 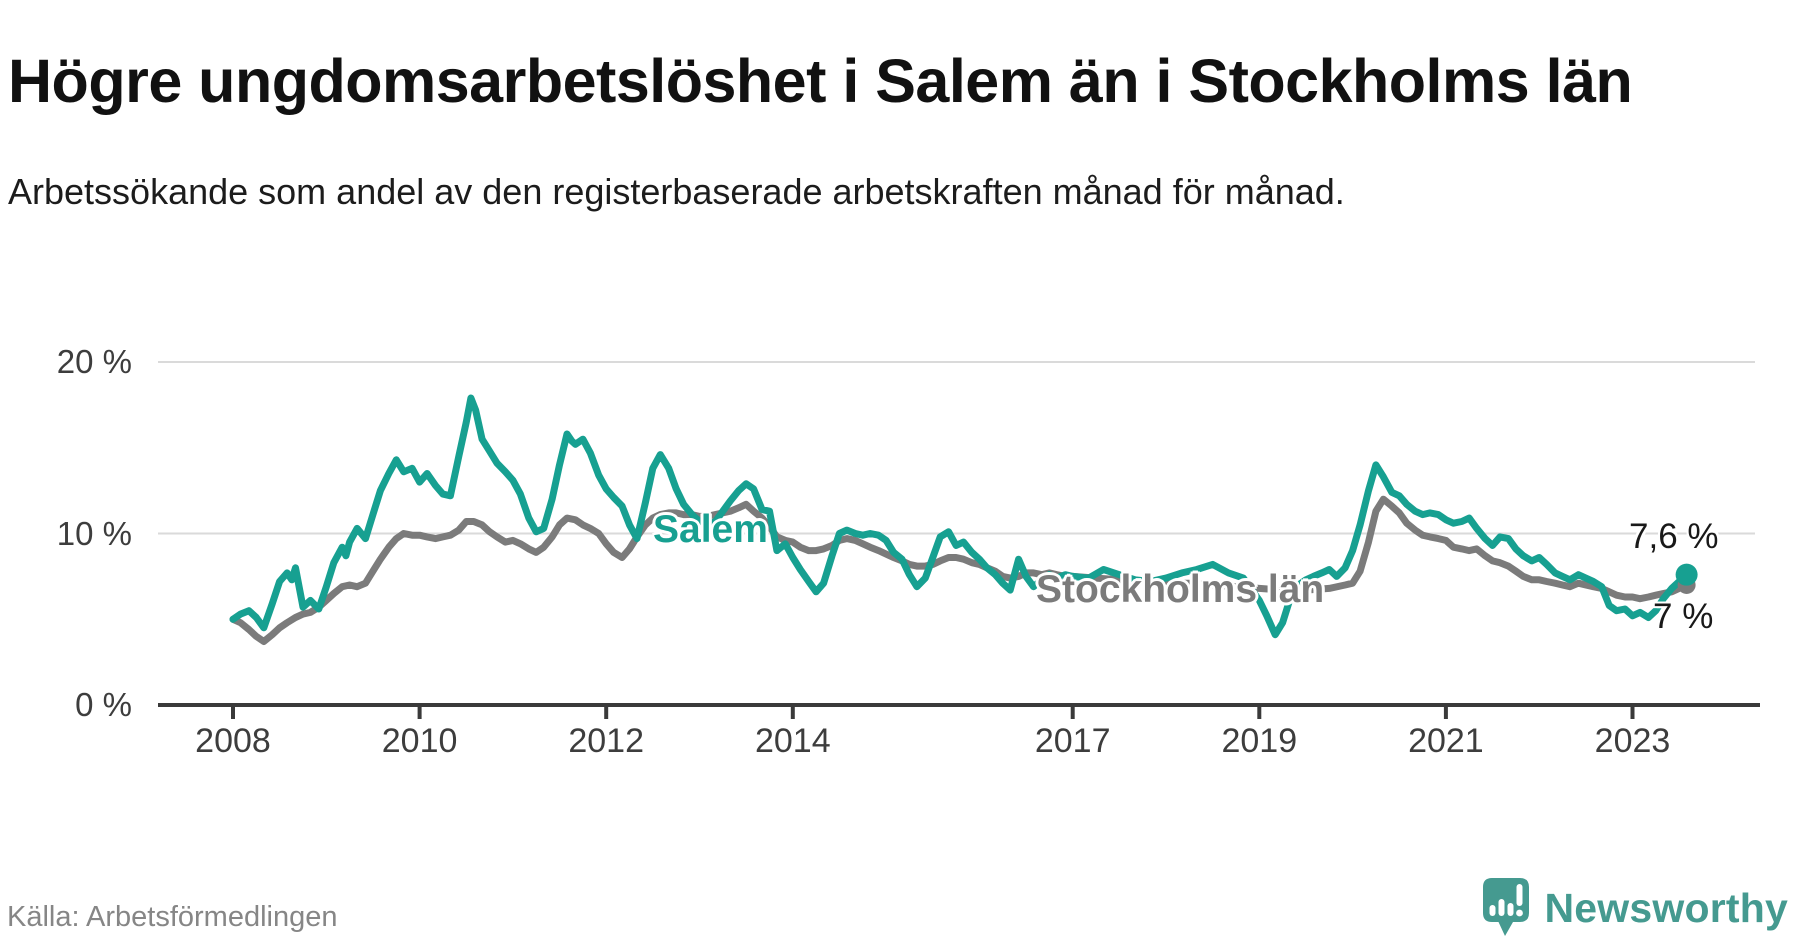 I want to click on x-tick-label: 2010, so click(x=419, y=741).